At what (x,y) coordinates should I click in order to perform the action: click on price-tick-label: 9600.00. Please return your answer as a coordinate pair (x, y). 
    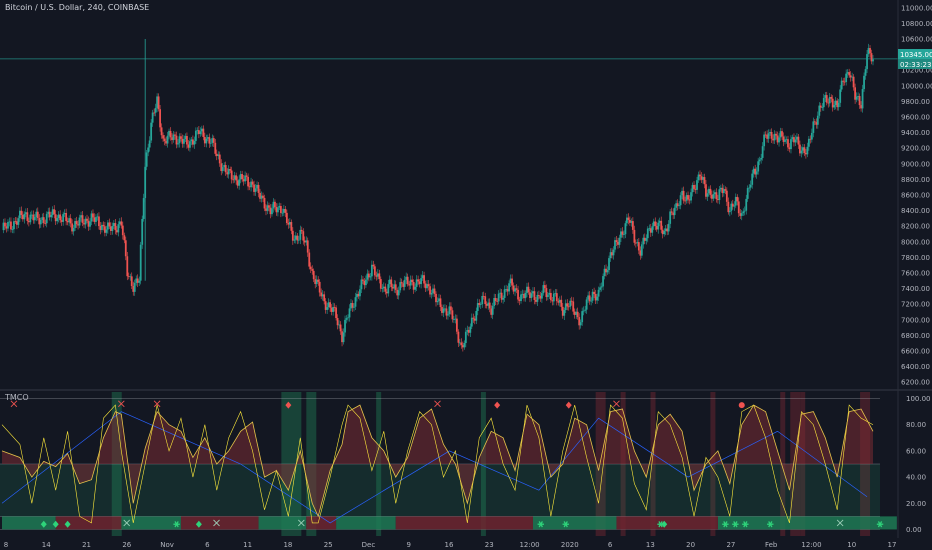
    Looking at the image, I should click on (915, 118).